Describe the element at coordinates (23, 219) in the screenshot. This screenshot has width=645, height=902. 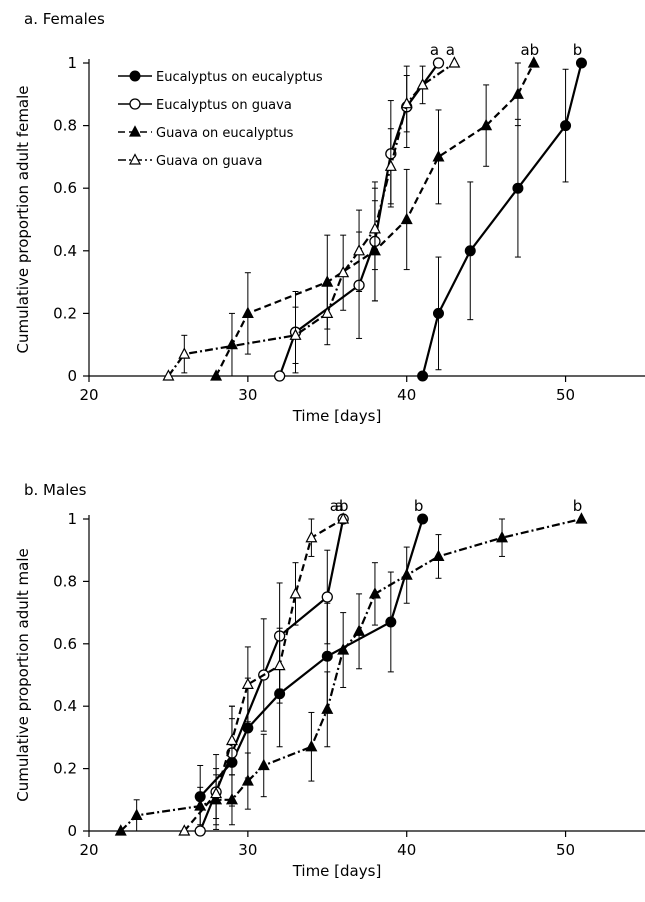
I see `y-axis-title: Cumulative proportion adult female` at that location.